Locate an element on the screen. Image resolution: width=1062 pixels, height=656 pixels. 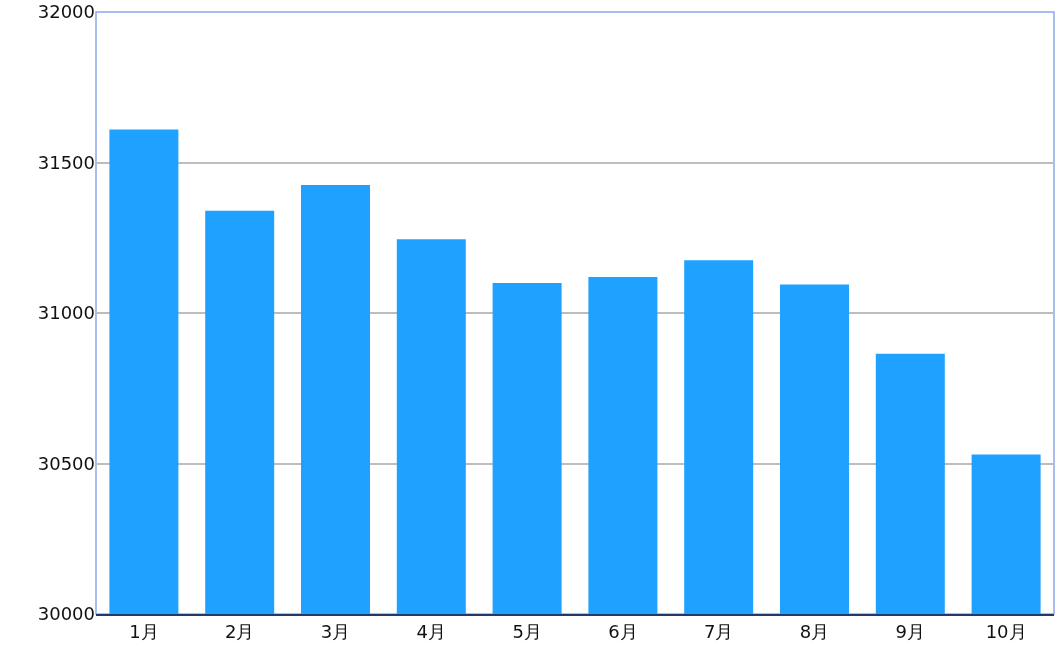
y-tick-label: 31000 is located at coordinates (66, 313).